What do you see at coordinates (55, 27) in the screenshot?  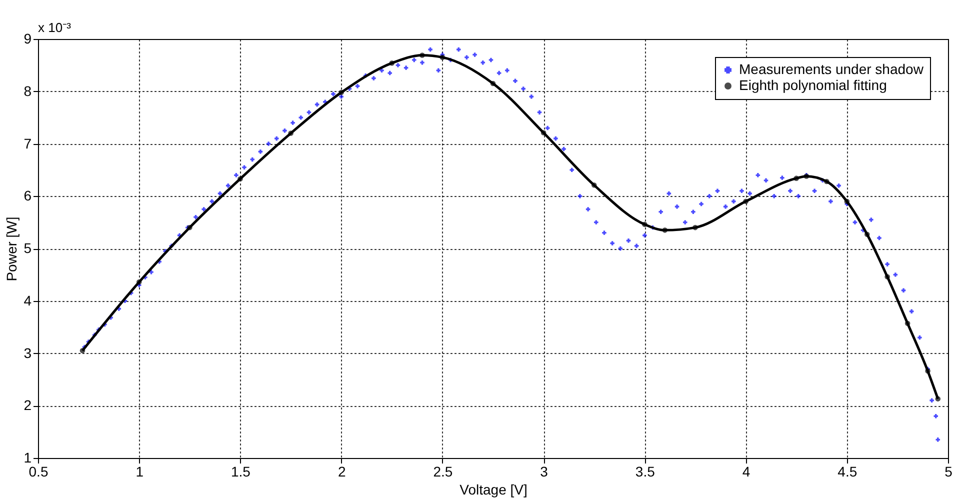 I see `text: x 10⁻³` at bounding box center [55, 27].